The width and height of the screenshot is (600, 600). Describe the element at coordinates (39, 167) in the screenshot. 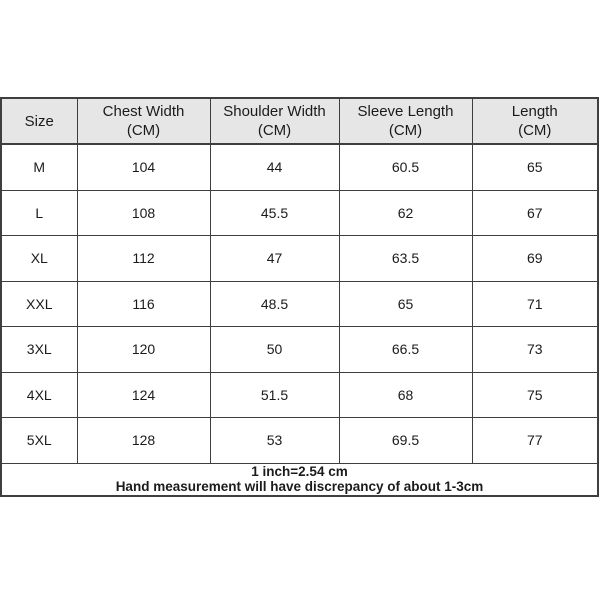

I see `size-cell: M` at that location.